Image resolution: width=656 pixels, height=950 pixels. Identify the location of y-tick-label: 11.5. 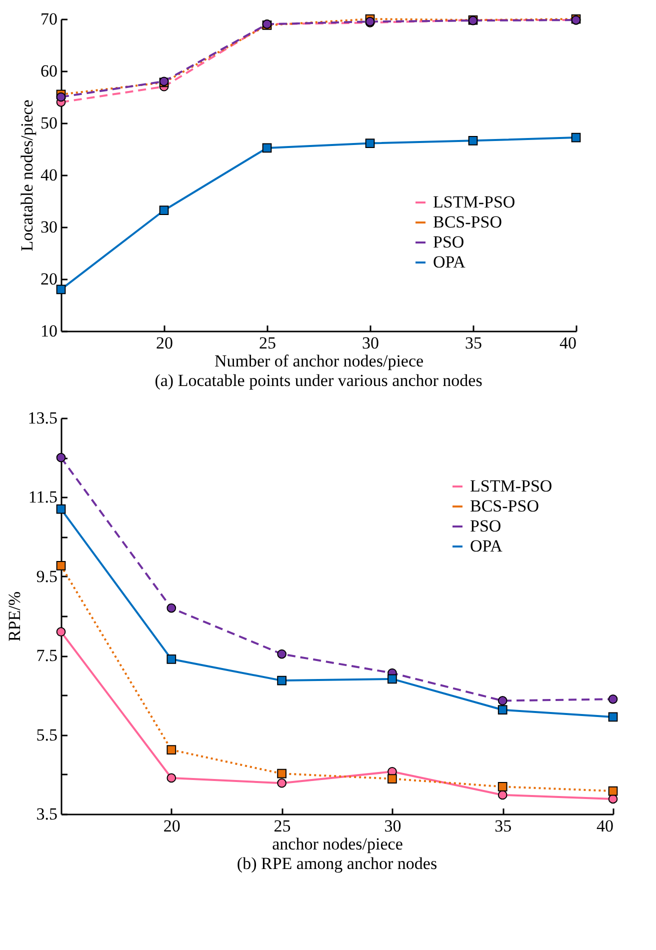
(43, 497).